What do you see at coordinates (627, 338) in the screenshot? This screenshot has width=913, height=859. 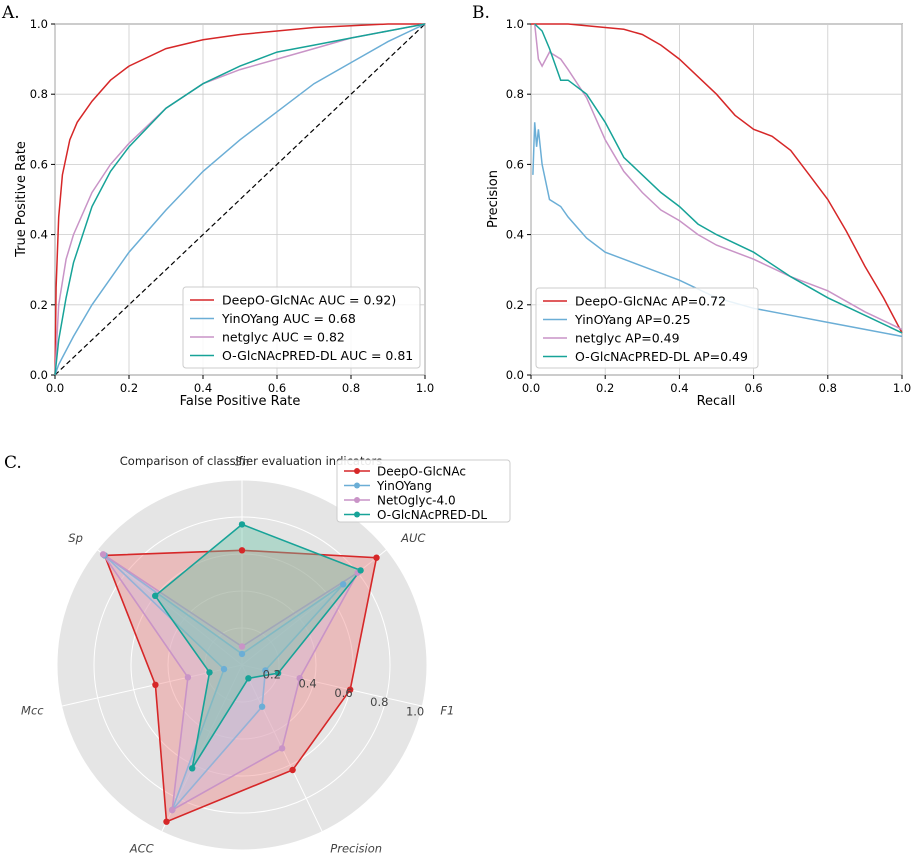 I see `pr-legend-label: netglyc AP=0.49` at bounding box center [627, 338].